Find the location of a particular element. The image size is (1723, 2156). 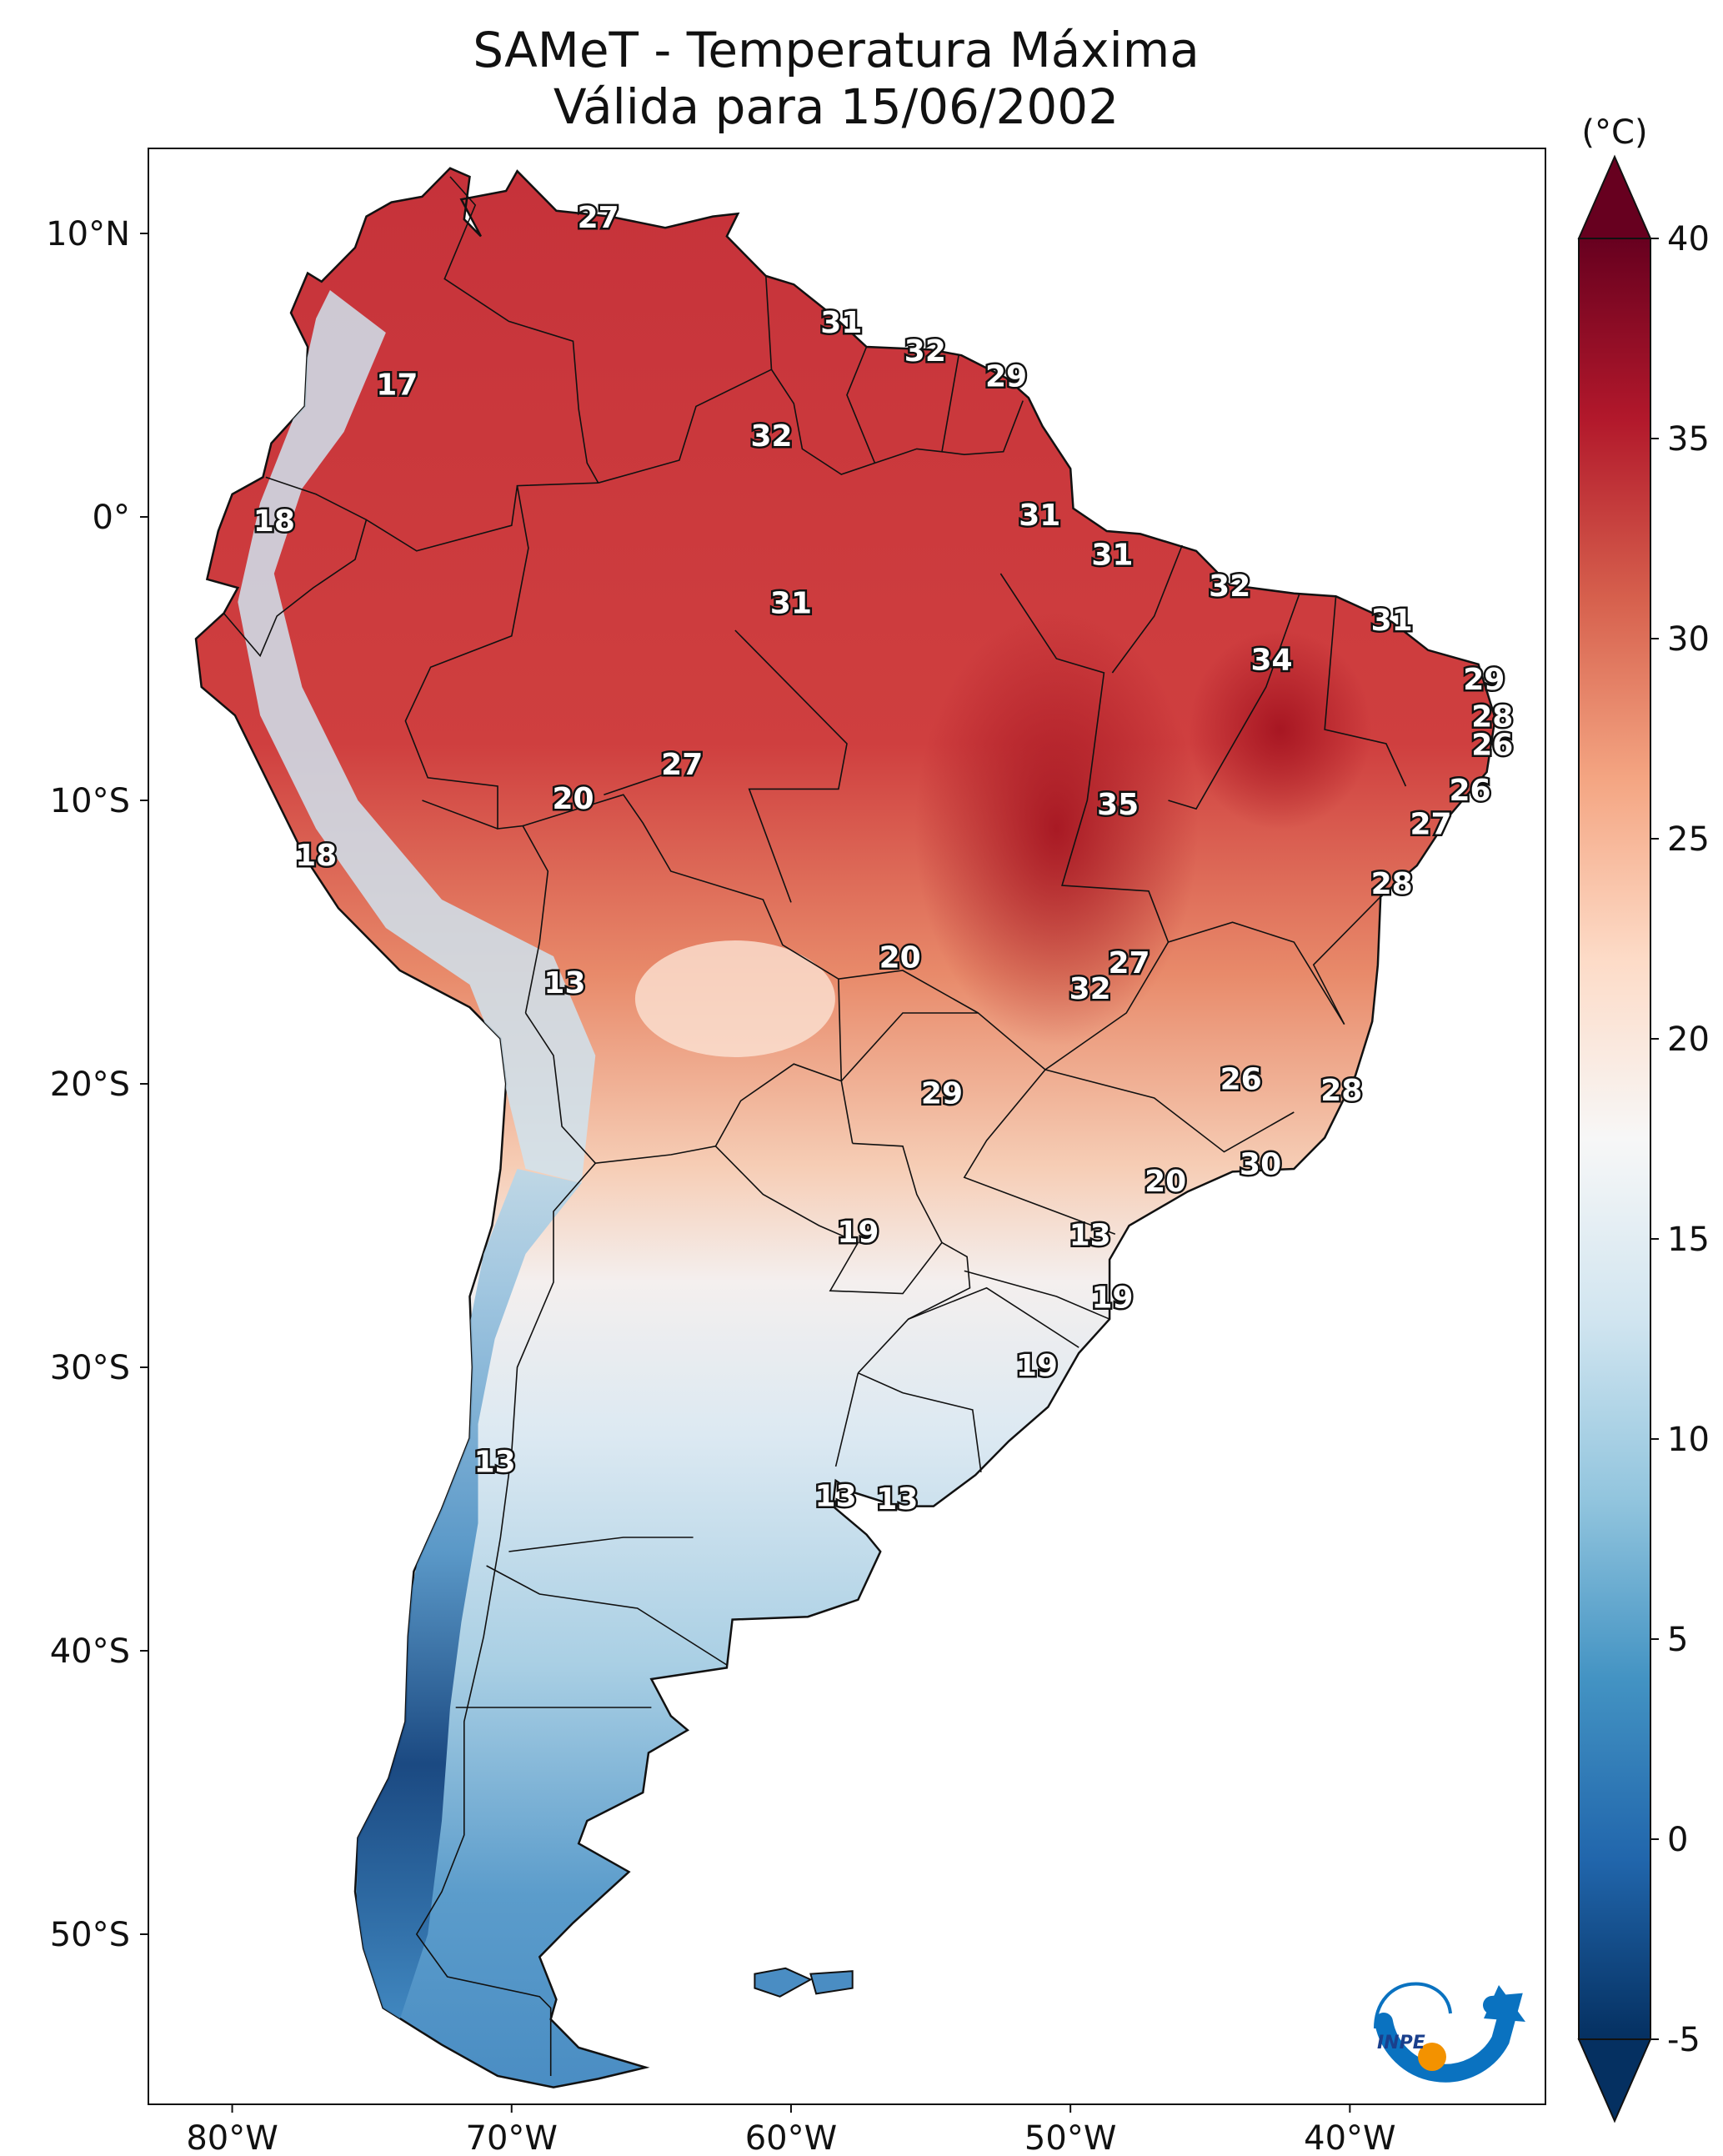

y-tick-label: 10°N is located at coordinates (88, 234).